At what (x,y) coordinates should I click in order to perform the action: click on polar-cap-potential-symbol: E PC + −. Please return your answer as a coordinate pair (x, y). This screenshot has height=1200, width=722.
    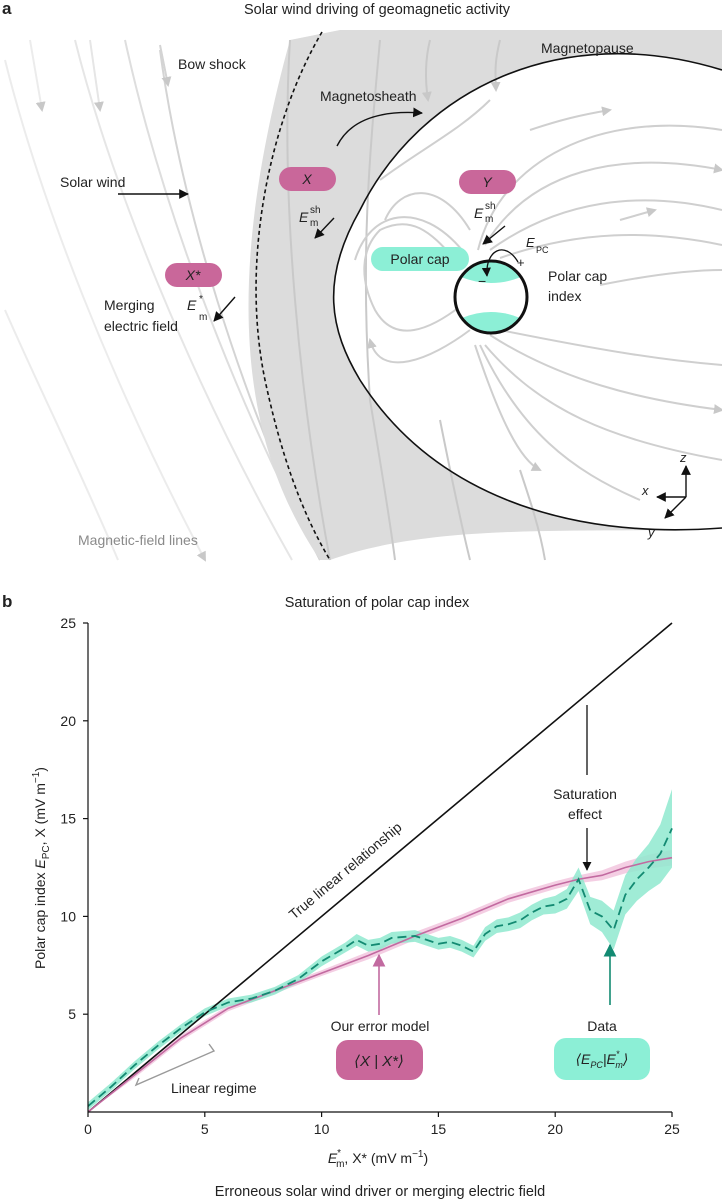
    Looking at the image, I should click on (513, 262).